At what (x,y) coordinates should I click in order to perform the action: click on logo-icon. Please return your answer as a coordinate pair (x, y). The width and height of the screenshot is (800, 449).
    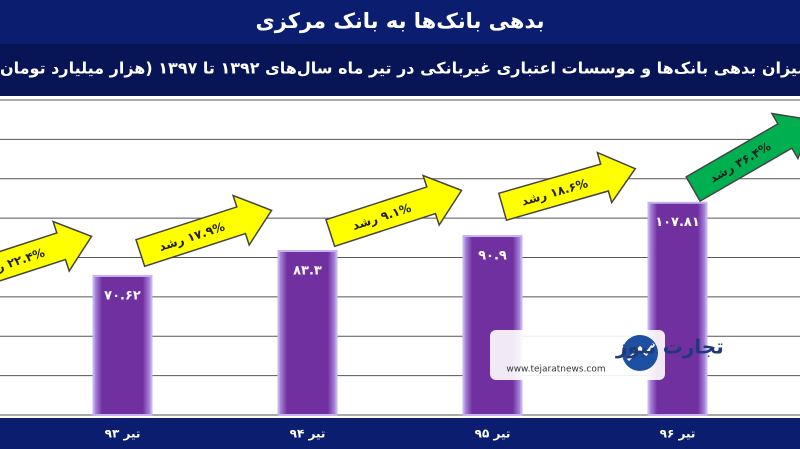
    Looking at the image, I should click on (640, 353).